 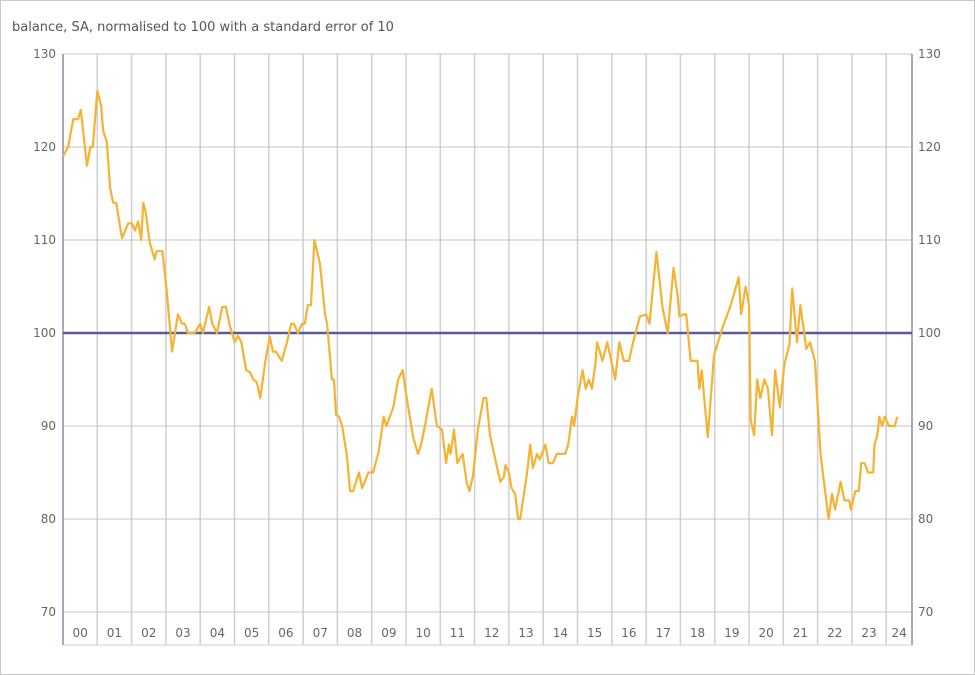 I want to click on y-tick-label-left: 100, so click(x=44, y=333).